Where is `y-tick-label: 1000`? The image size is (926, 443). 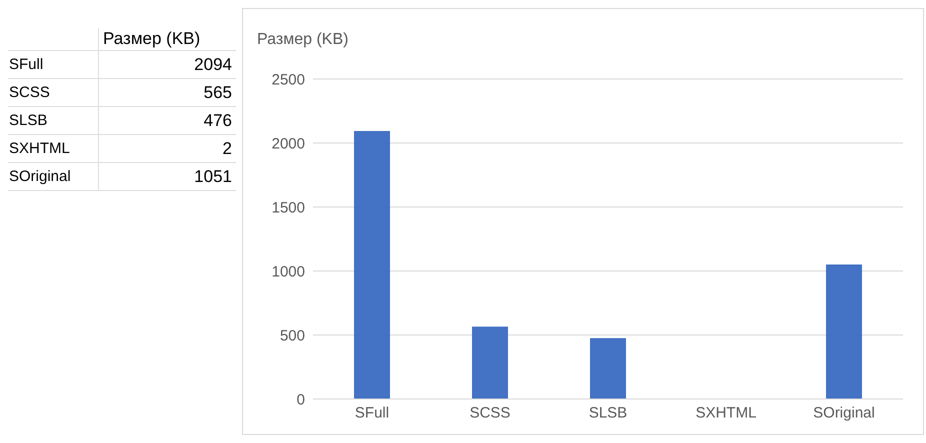 y-tick-label: 1000 is located at coordinates (288, 271).